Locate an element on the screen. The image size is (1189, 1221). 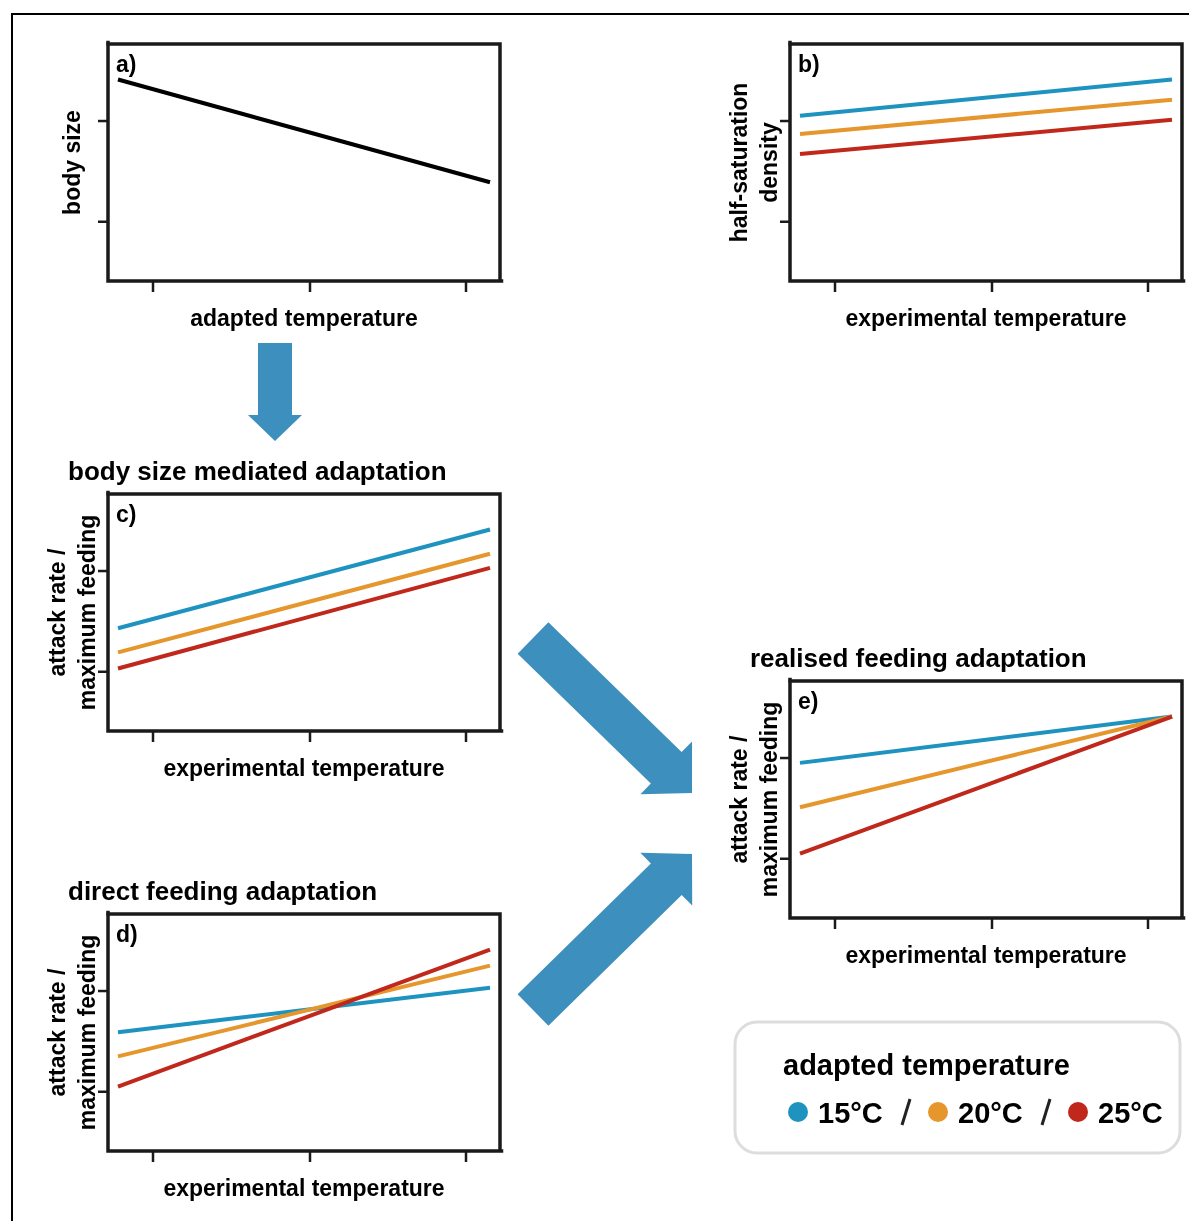
chart-title: realised feeding adaptation is located at coordinates (918, 658).